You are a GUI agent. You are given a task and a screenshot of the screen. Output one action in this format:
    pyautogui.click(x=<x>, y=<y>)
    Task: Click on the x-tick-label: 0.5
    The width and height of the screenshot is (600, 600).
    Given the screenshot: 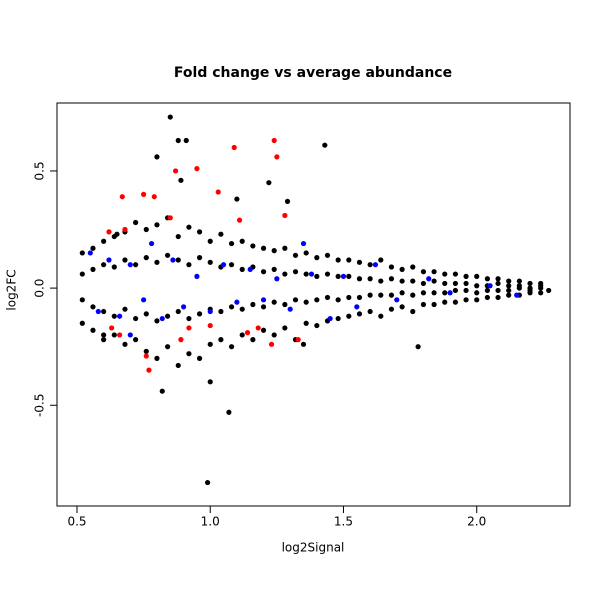 What is the action you would take?
    pyautogui.click(x=76, y=522)
    